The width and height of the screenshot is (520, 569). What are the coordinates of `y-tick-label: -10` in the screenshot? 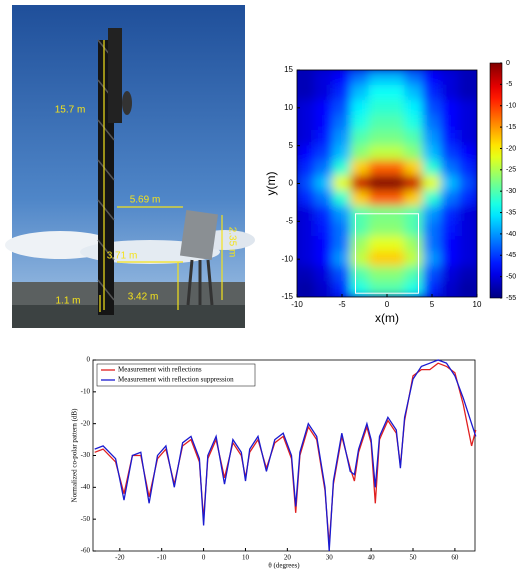 It's located at (86, 391).